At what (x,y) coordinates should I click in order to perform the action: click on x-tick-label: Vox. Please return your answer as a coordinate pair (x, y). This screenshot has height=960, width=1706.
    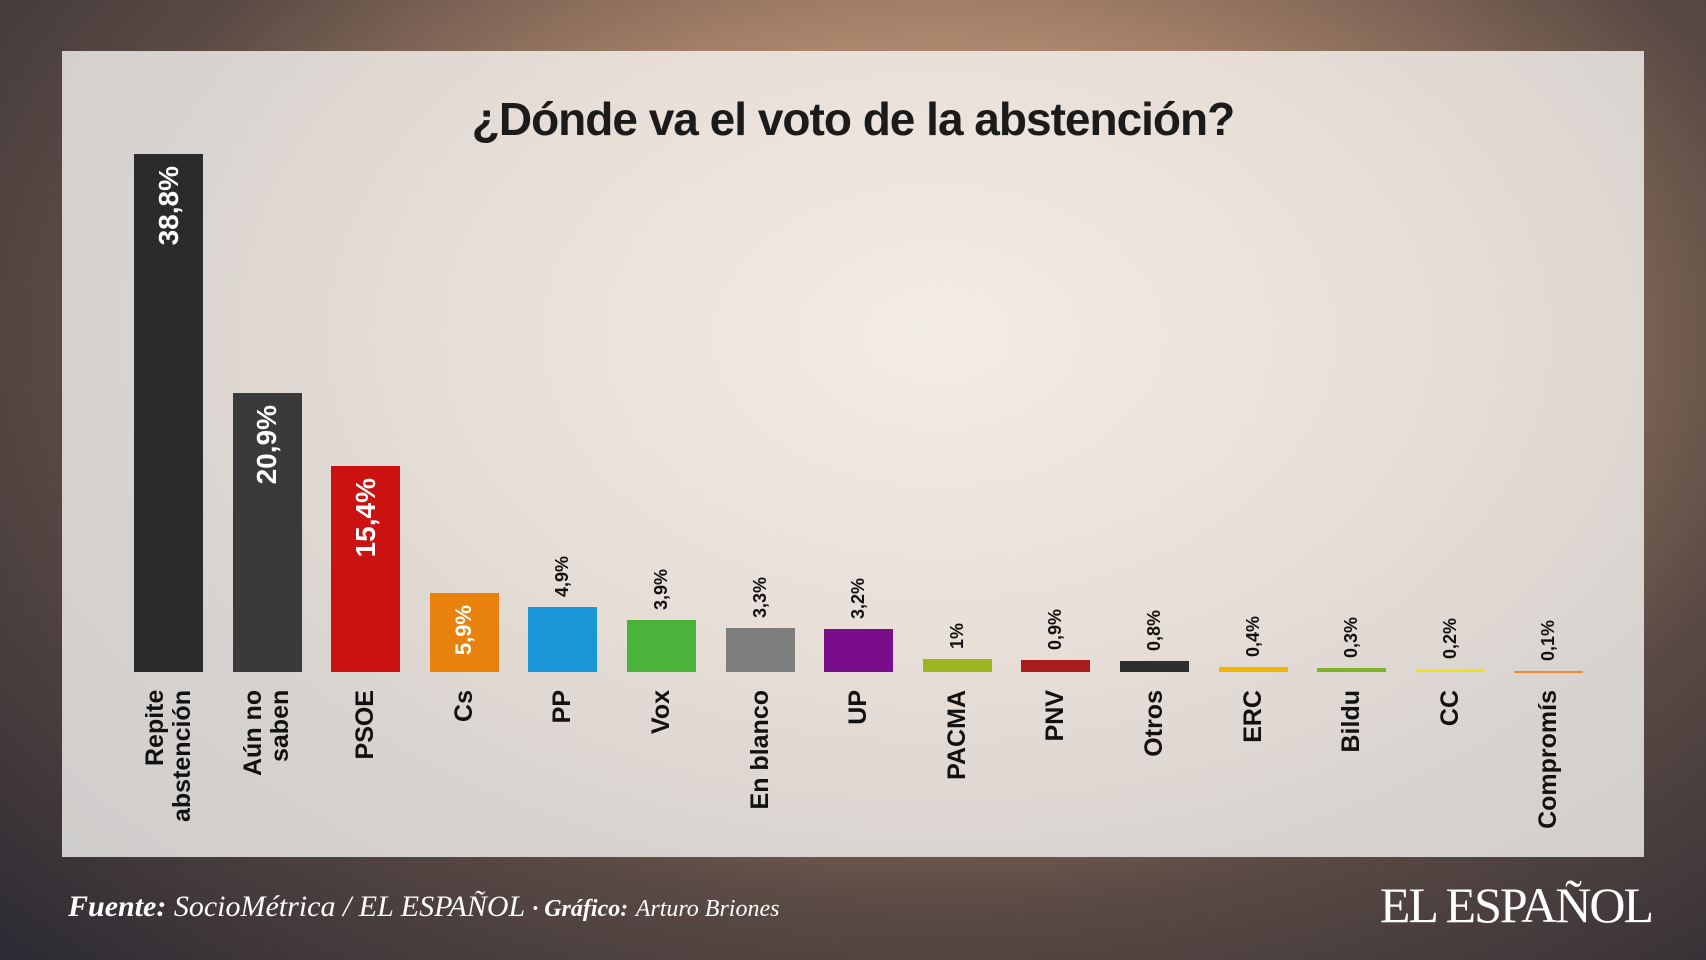
    Looking at the image, I should click on (661, 712).